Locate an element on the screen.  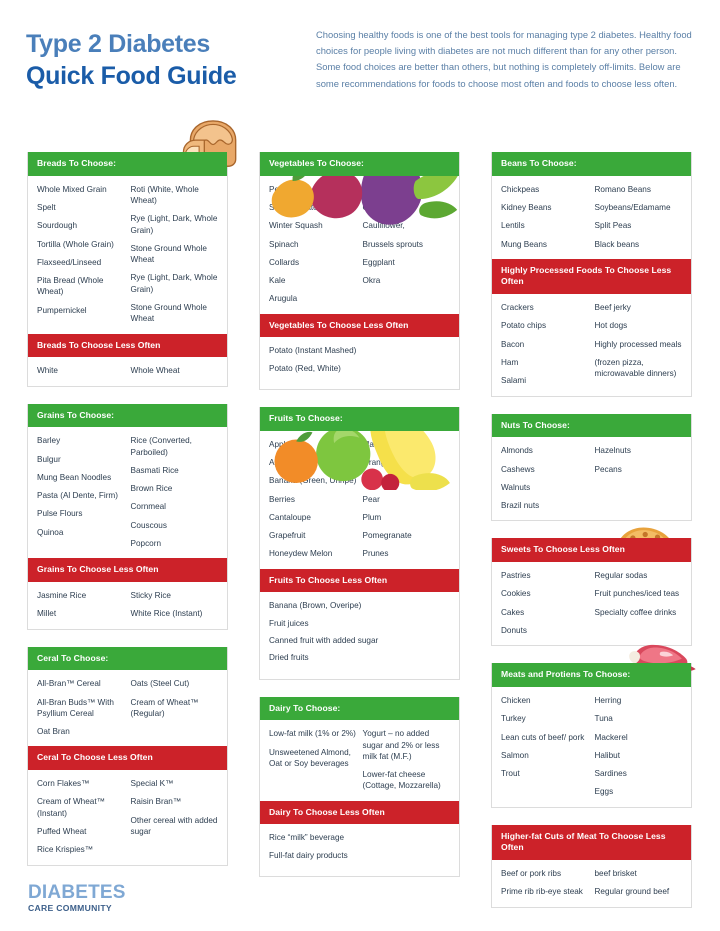
food-item: Black beans is located at coordinates (617, 244).